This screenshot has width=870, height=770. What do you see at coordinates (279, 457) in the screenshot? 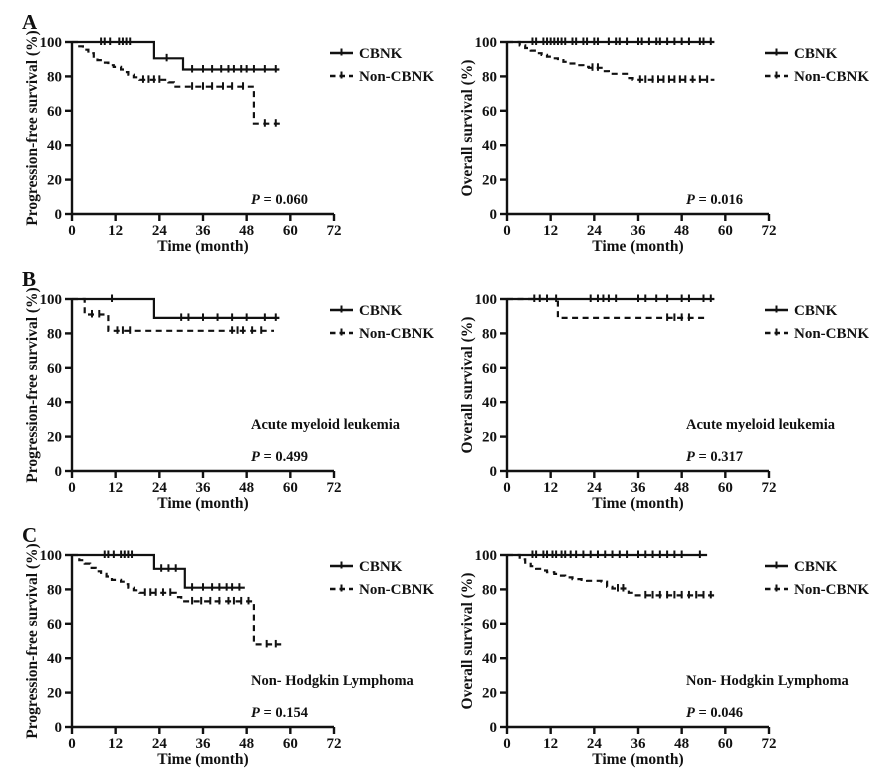
I see `p-value: P = 0.499` at bounding box center [279, 457].